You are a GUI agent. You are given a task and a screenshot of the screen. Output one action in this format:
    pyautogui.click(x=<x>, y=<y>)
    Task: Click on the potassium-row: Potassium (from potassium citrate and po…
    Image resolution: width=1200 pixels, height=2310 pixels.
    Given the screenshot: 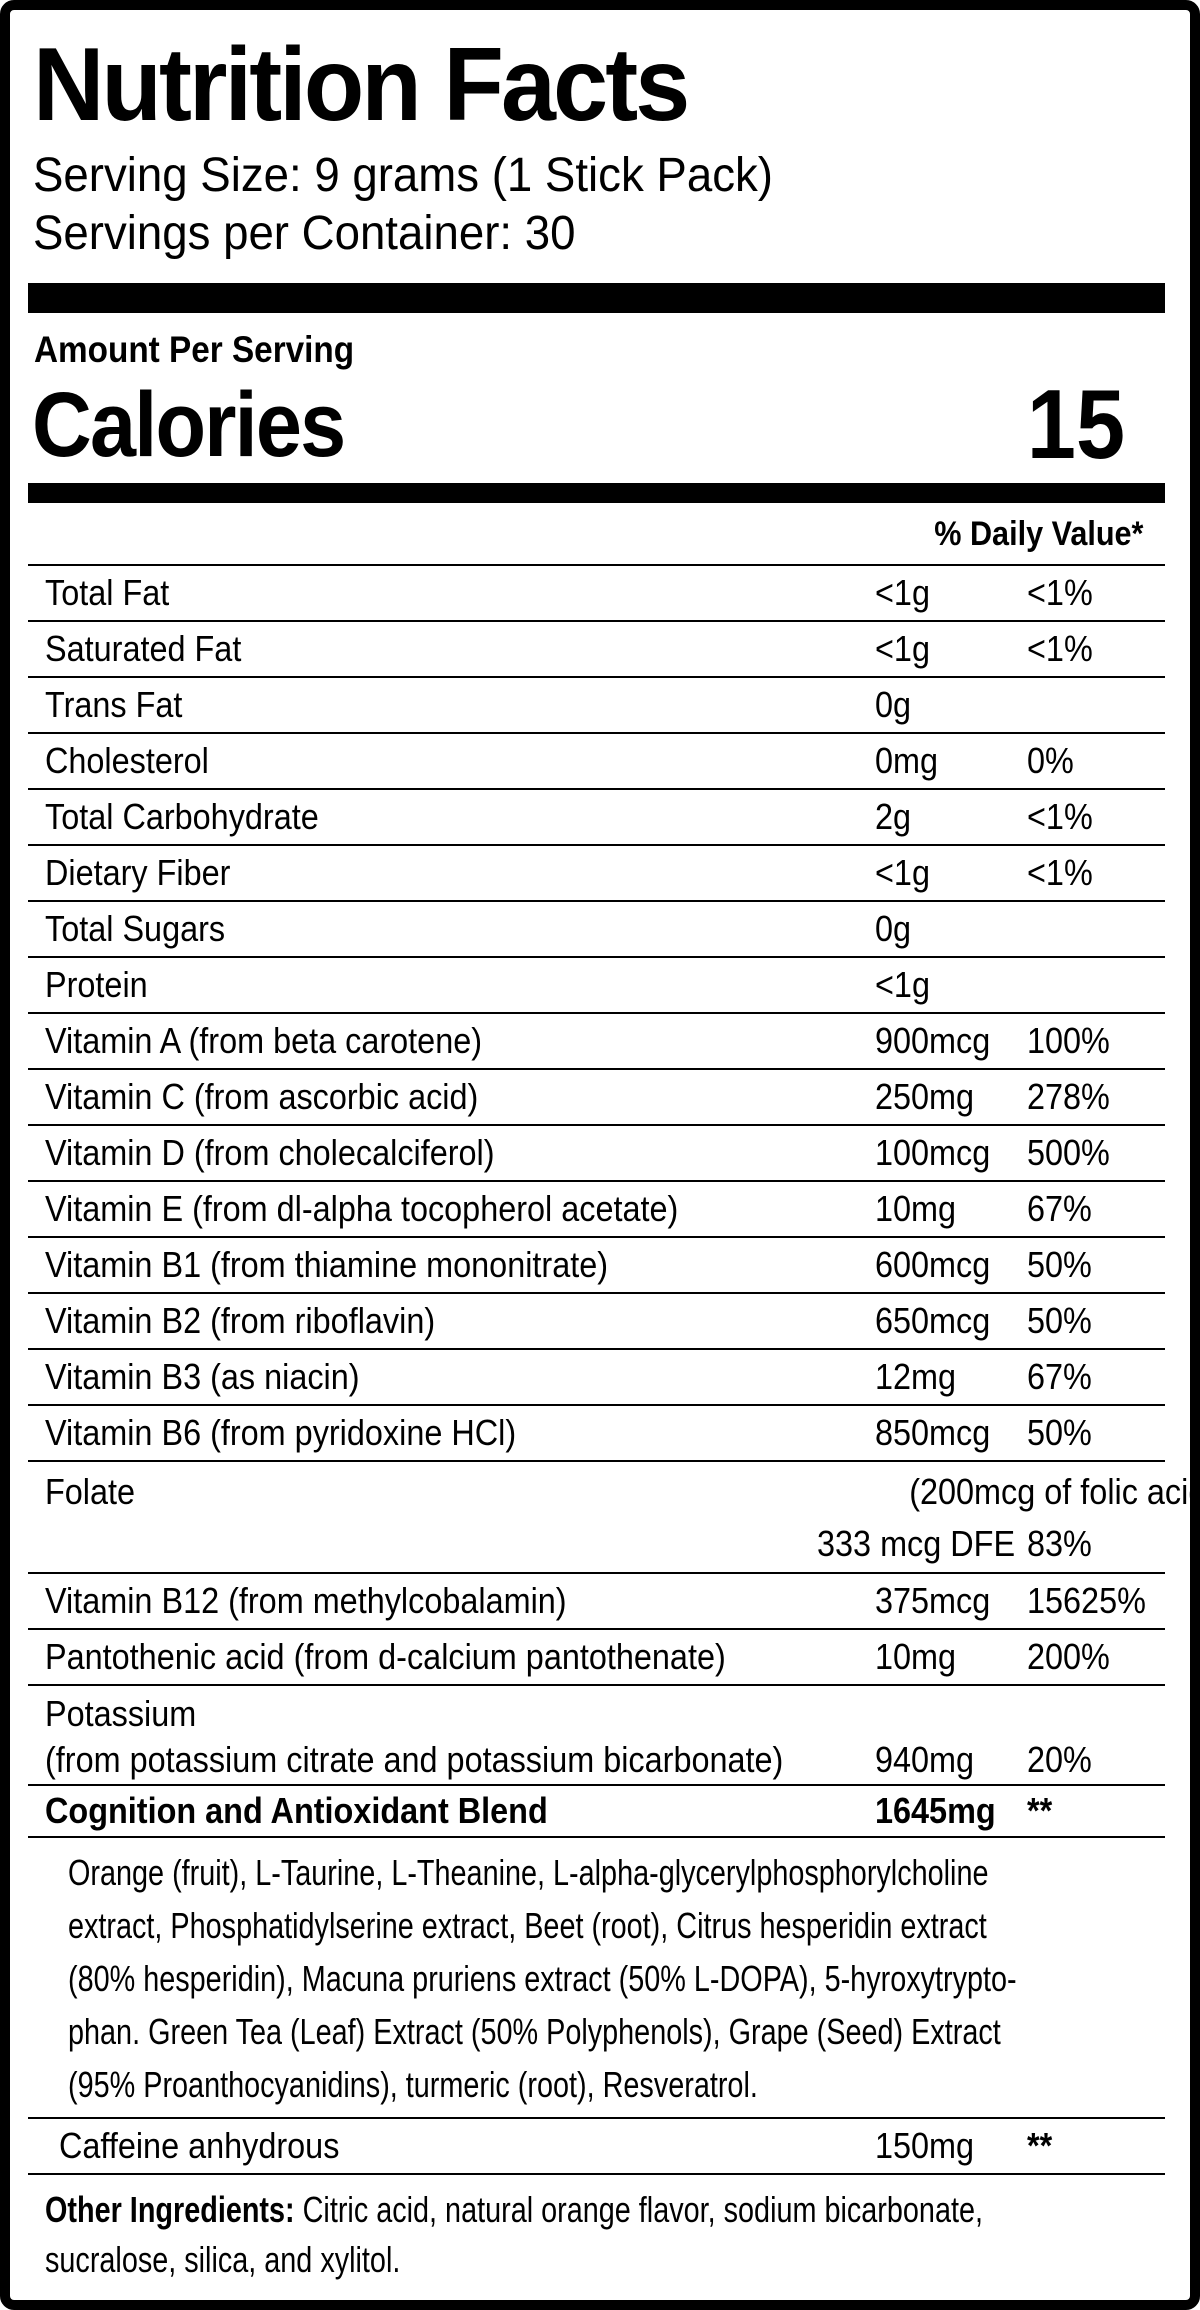 What is the action you would take?
    pyautogui.click(x=596, y=1734)
    